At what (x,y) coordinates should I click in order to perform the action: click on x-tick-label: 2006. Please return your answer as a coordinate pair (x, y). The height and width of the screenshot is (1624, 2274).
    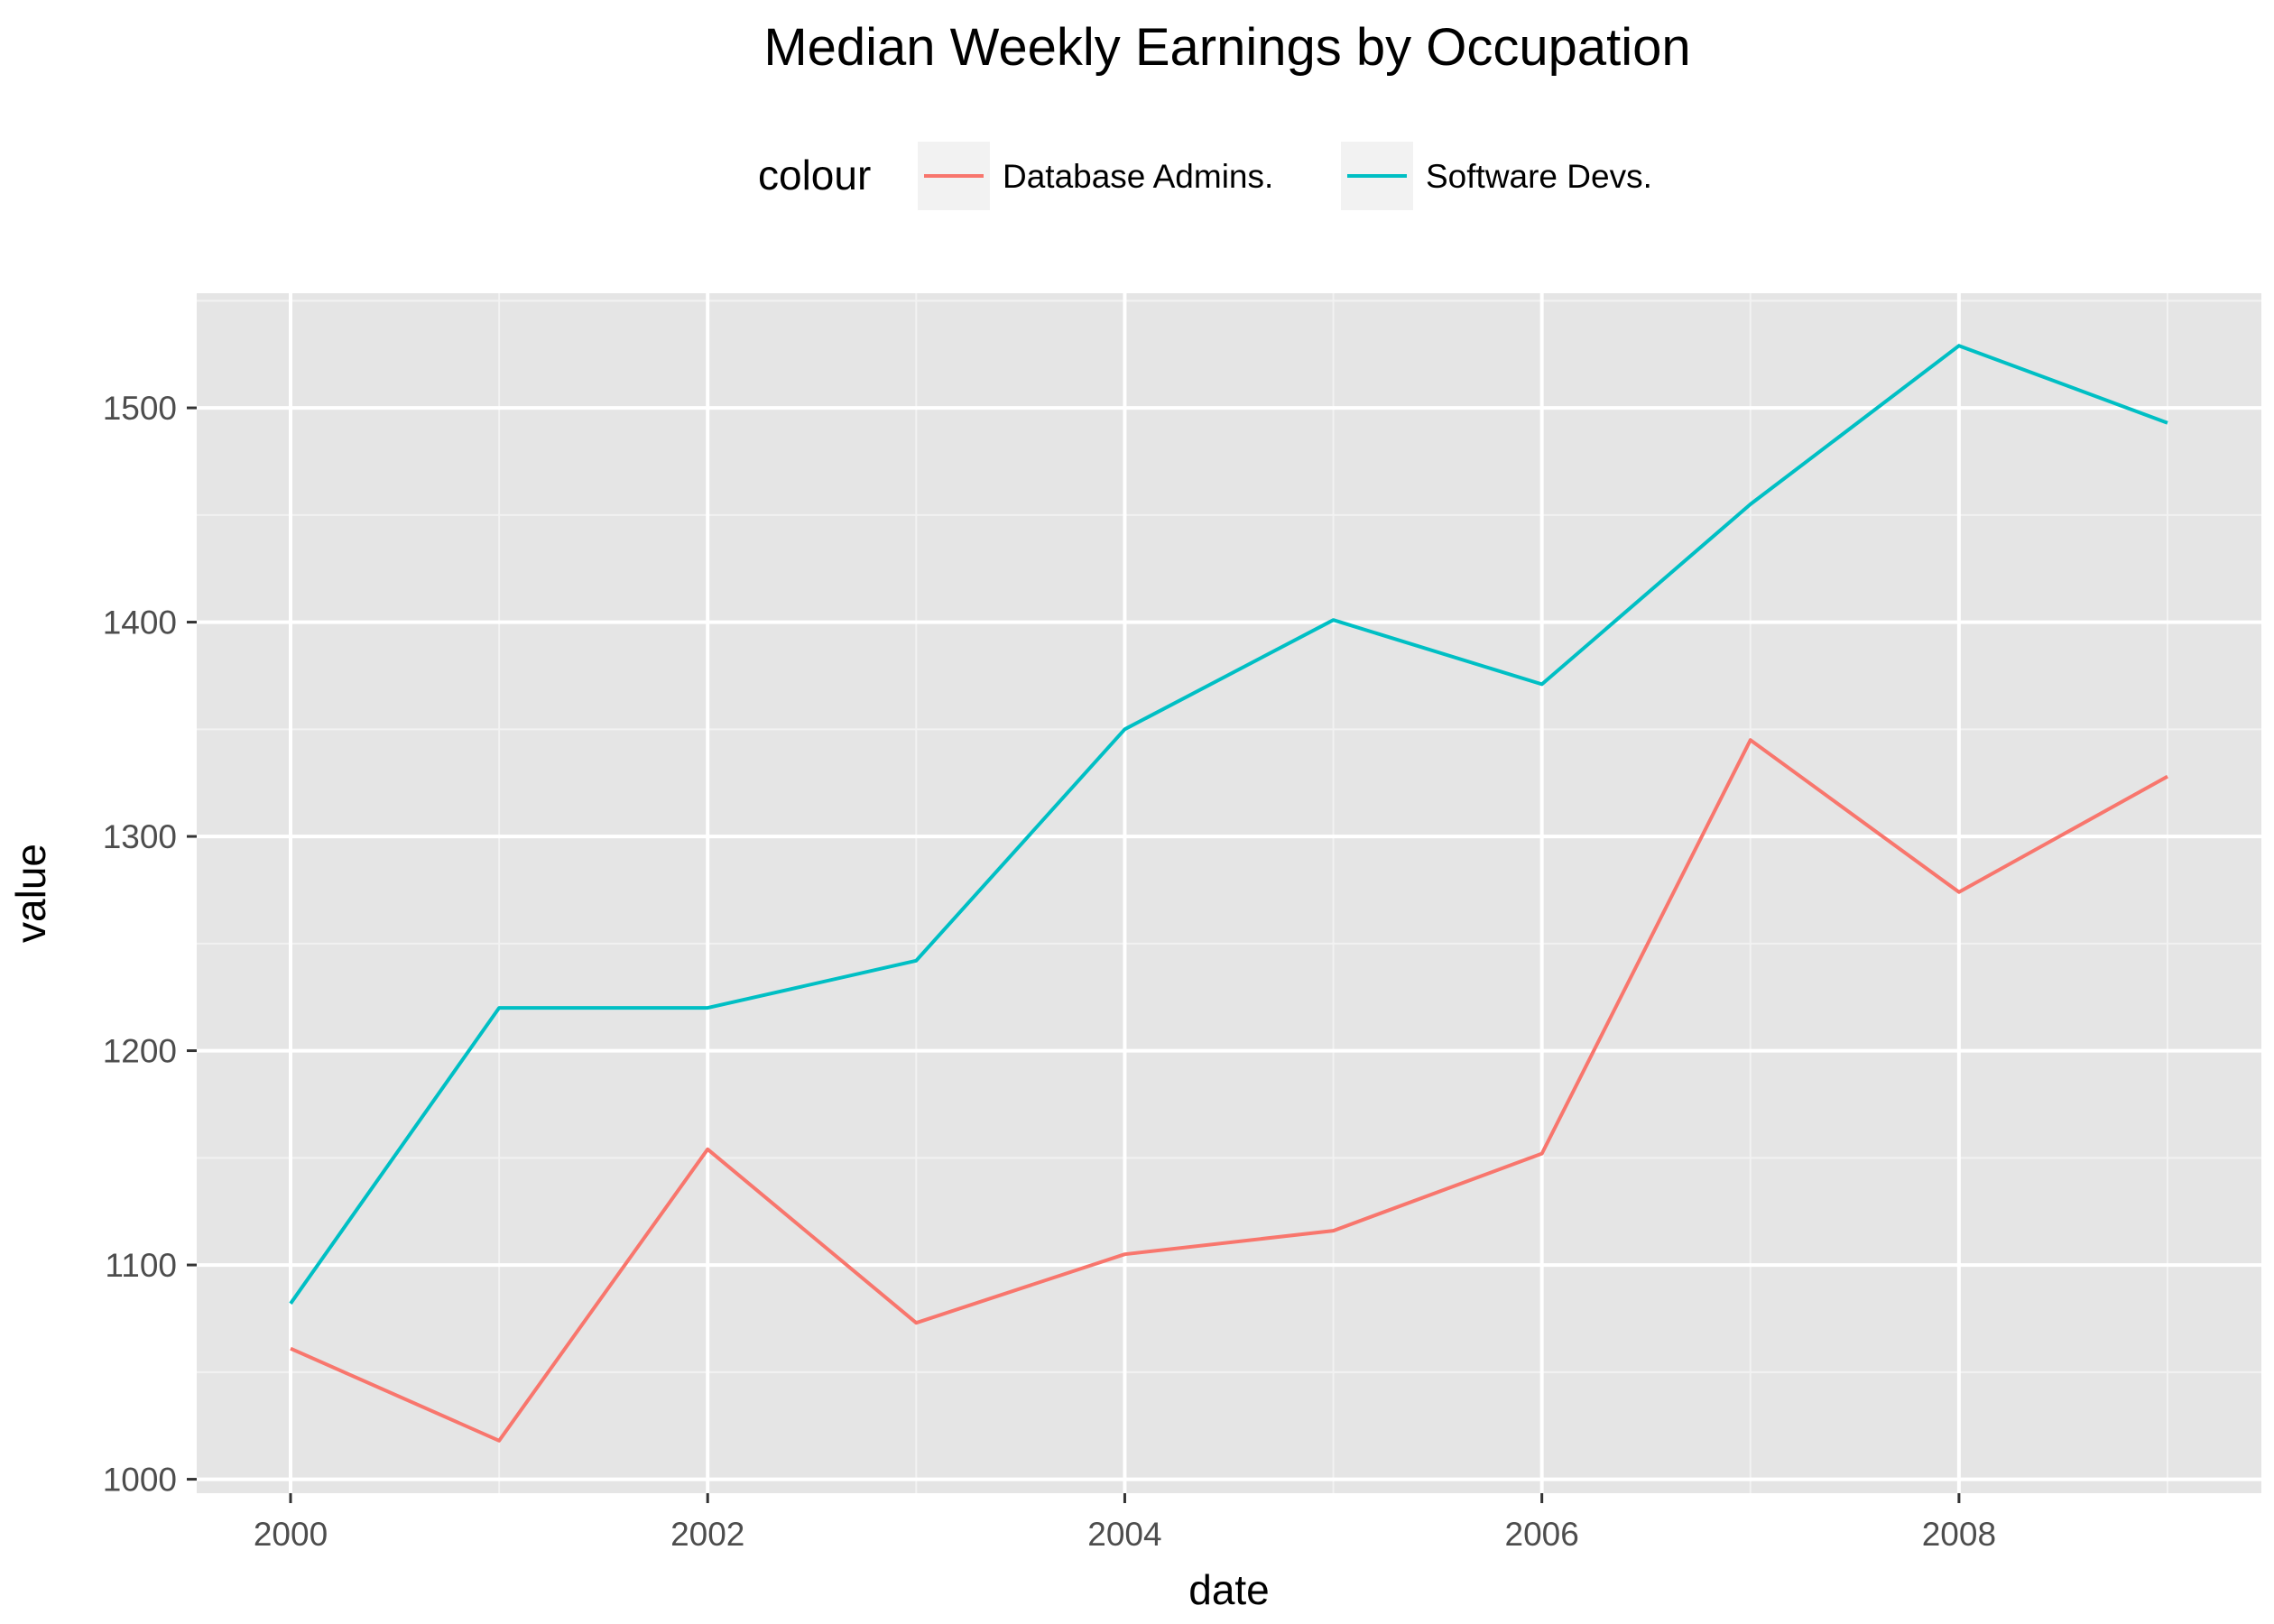
    Looking at the image, I should click on (1542, 1535).